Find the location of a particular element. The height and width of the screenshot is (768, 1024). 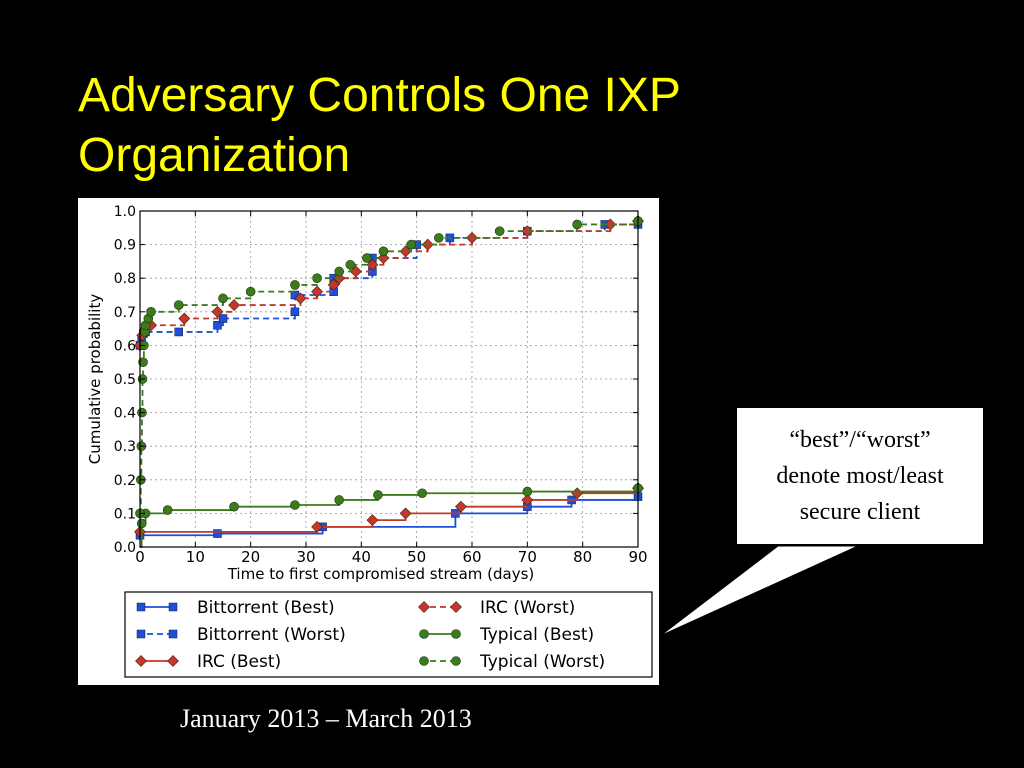

legend-label: Bittorrent (Worst) is located at coordinates (271, 635).